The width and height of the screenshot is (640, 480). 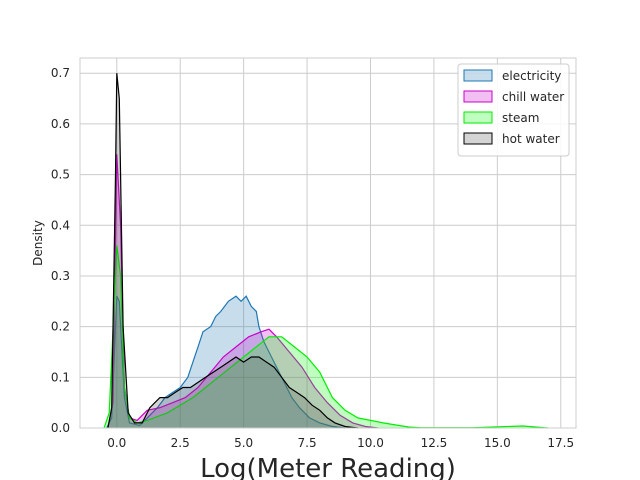 What do you see at coordinates (180, 443) in the screenshot?
I see `x-tick-label: 2.5` at bounding box center [180, 443].